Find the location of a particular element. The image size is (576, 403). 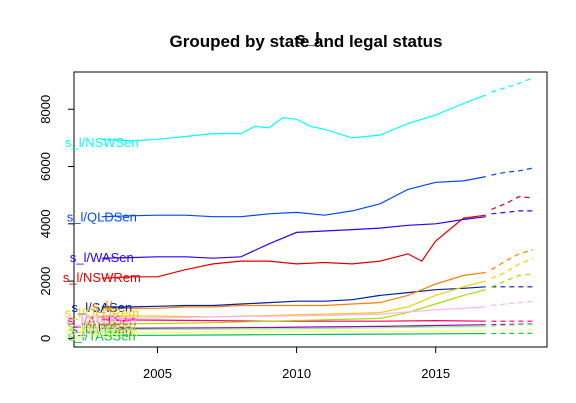

series-label: s_l/QLDSen is located at coordinates (102, 217).